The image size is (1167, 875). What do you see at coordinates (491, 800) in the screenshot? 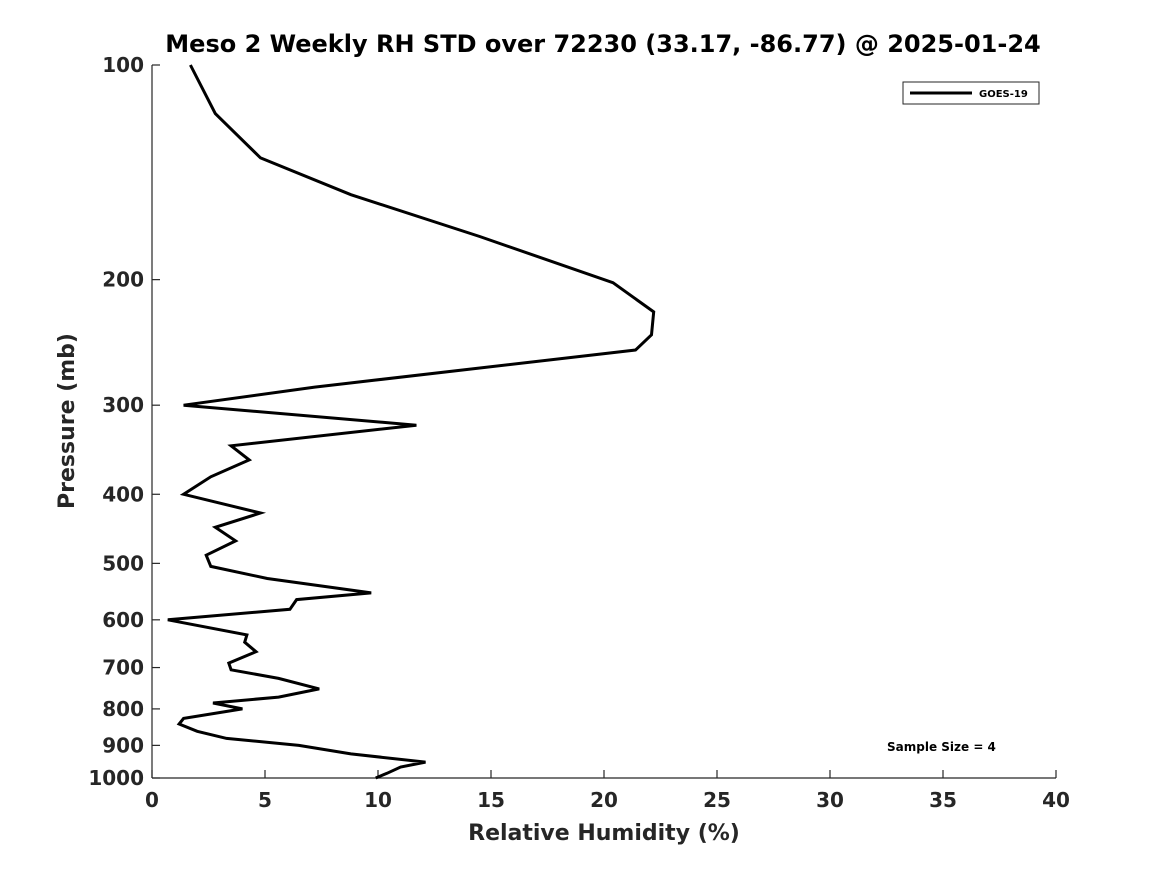
I see `x-tick-label: 15` at bounding box center [491, 800].